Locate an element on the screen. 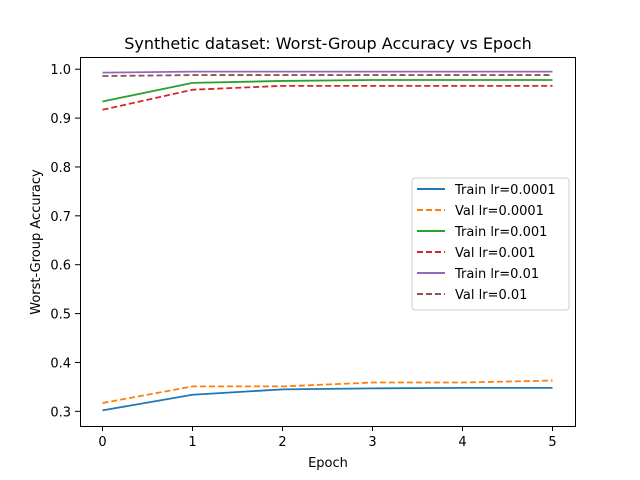 The image size is (640, 480). legend-label: Train lr=0.001 is located at coordinates (500, 232).